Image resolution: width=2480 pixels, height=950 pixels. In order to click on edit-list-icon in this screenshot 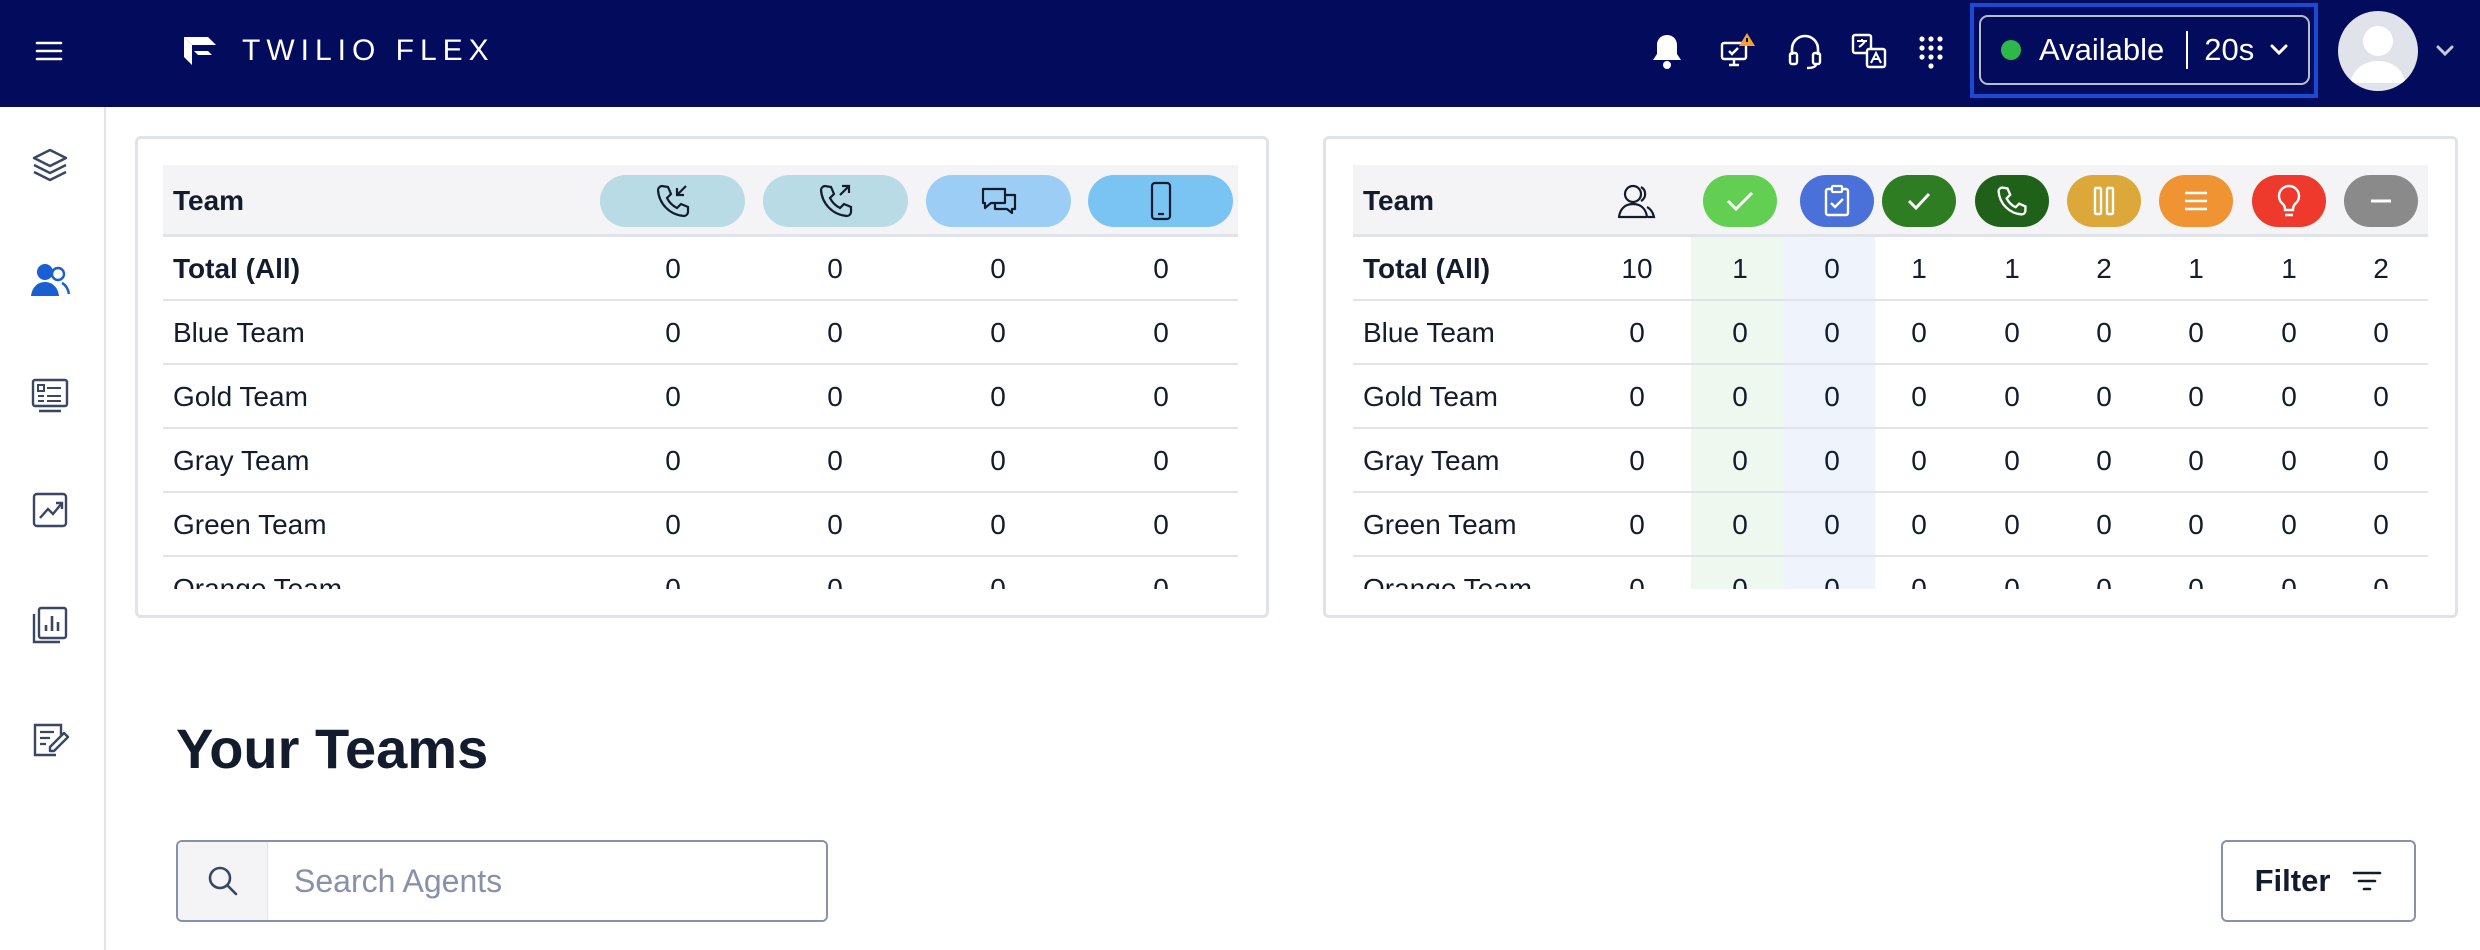, I will do `click(50, 740)`.